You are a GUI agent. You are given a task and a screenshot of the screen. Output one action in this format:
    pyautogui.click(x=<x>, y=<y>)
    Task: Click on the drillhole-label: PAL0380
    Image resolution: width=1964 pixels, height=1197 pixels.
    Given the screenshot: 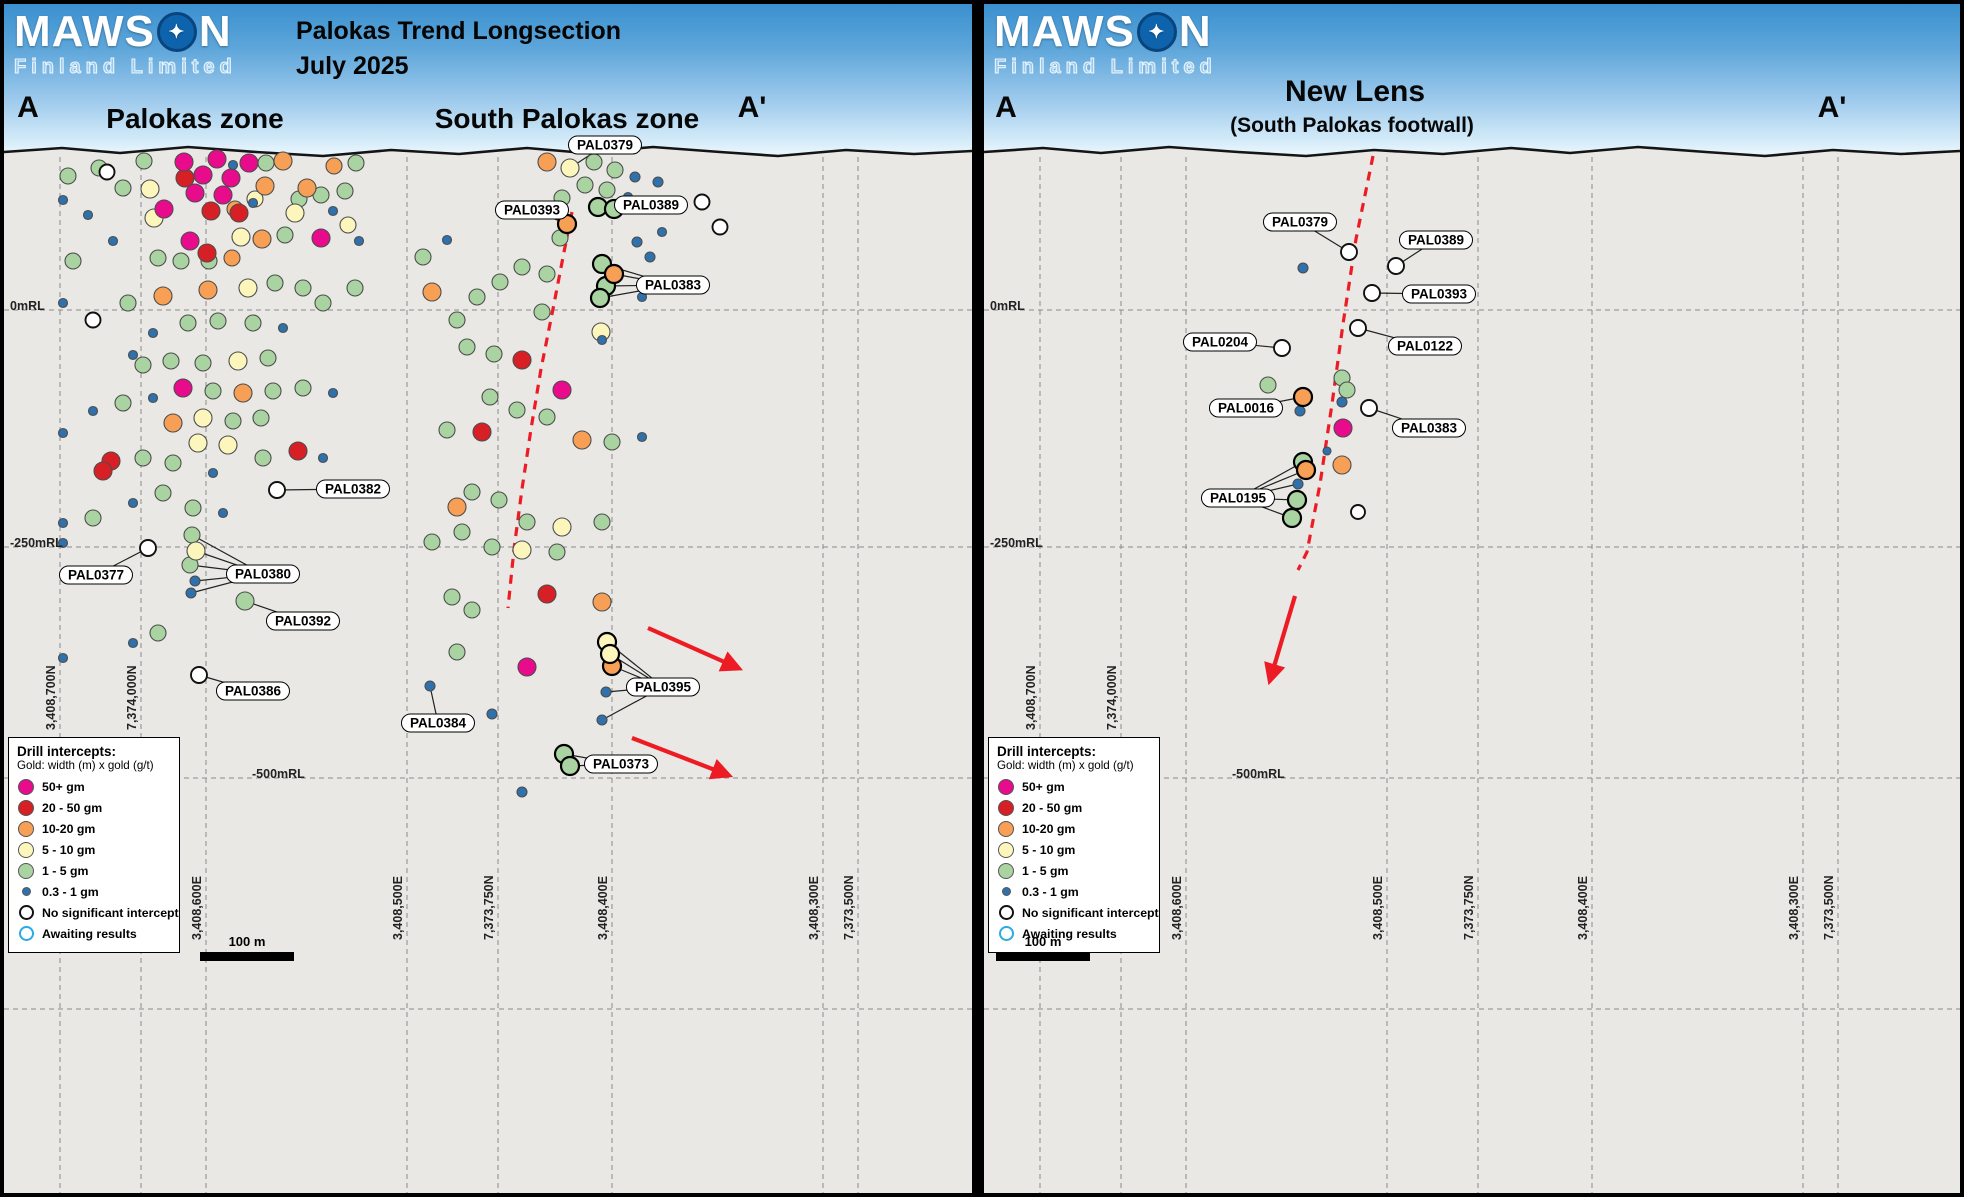 What is the action you would take?
    pyautogui.click(x=263, y=574)
    